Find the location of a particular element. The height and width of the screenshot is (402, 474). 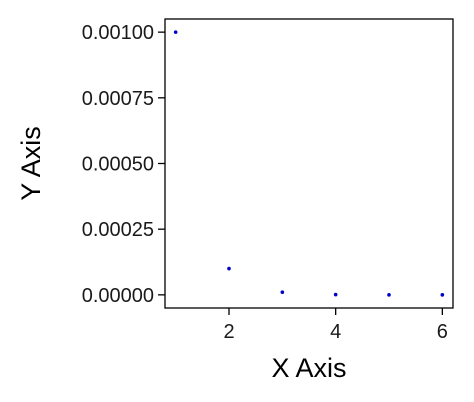

y-axis-title: Y Axis is located at coordinates (31, 163).